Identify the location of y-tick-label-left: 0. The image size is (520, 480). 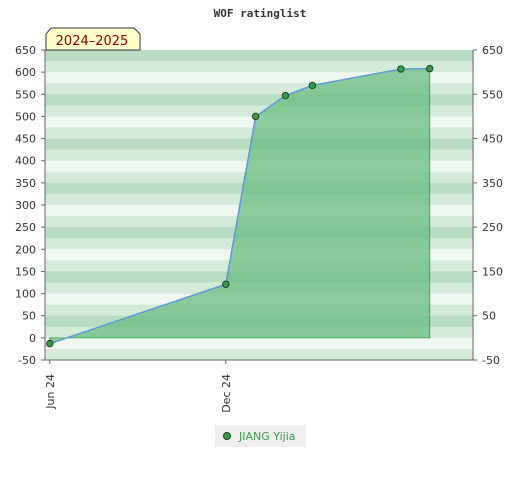
(32, 338).